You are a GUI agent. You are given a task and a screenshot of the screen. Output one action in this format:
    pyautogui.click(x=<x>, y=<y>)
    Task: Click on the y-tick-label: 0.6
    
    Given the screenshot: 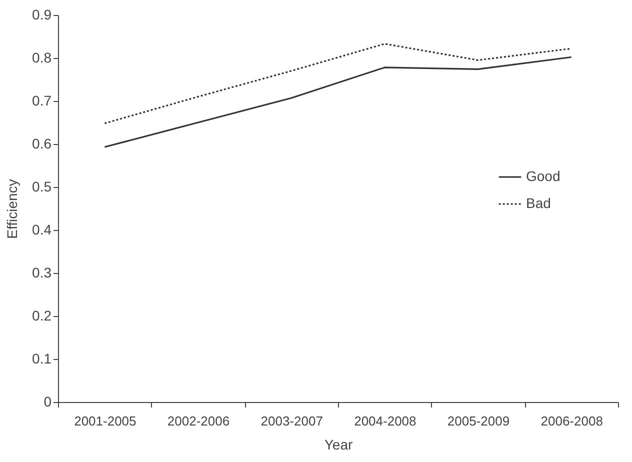 What is the action you would take?
    pyautogui.click(x=42, y=144)
    